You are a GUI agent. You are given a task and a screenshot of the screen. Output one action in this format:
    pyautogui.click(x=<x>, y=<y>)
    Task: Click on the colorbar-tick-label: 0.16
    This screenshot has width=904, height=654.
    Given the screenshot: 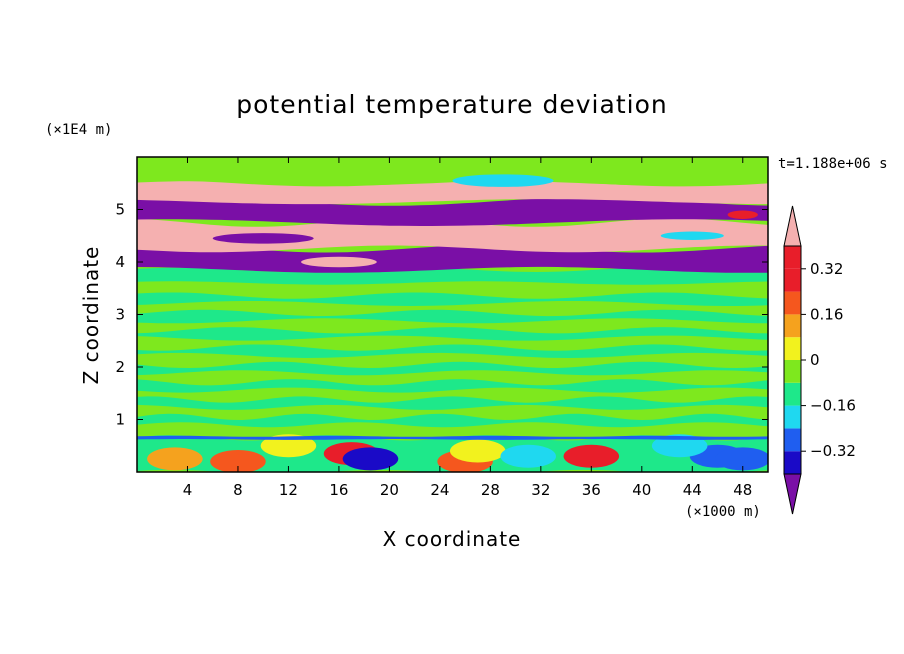 What is the action you would take?
    pyautogui.click(x=826, y=314)
    